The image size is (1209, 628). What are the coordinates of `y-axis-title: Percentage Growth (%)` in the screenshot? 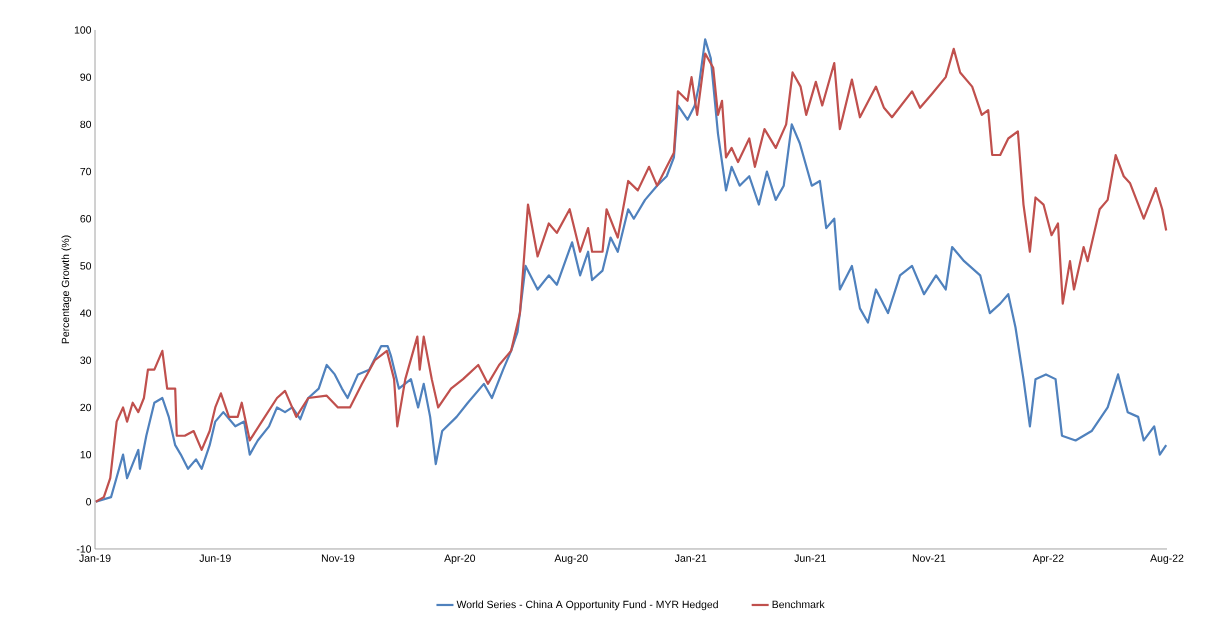 It's located at (66, 289).